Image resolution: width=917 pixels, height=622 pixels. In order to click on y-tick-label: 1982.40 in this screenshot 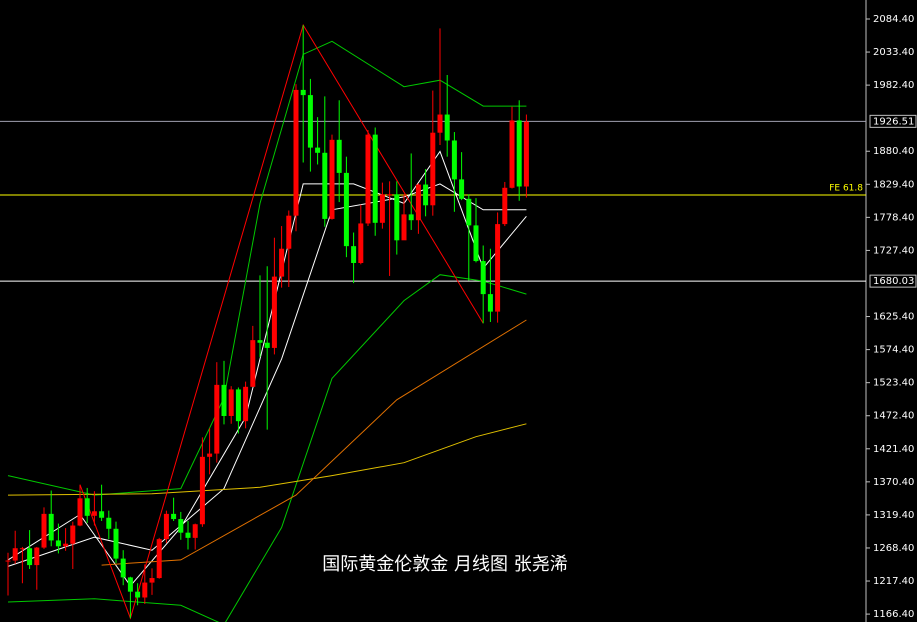, I will do `click(893, 85)`.